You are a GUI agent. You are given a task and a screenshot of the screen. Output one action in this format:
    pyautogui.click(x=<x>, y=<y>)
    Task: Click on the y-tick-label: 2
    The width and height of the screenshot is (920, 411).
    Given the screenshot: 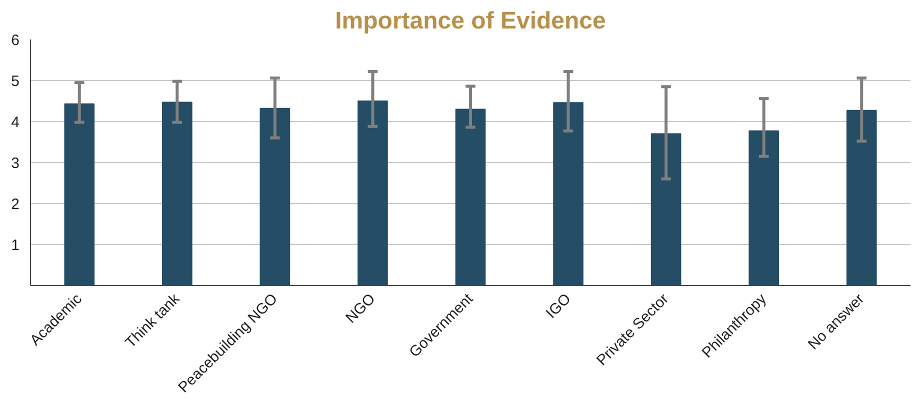 What is the action you would take?
    pyautogui.click(x=15, y=204)
    